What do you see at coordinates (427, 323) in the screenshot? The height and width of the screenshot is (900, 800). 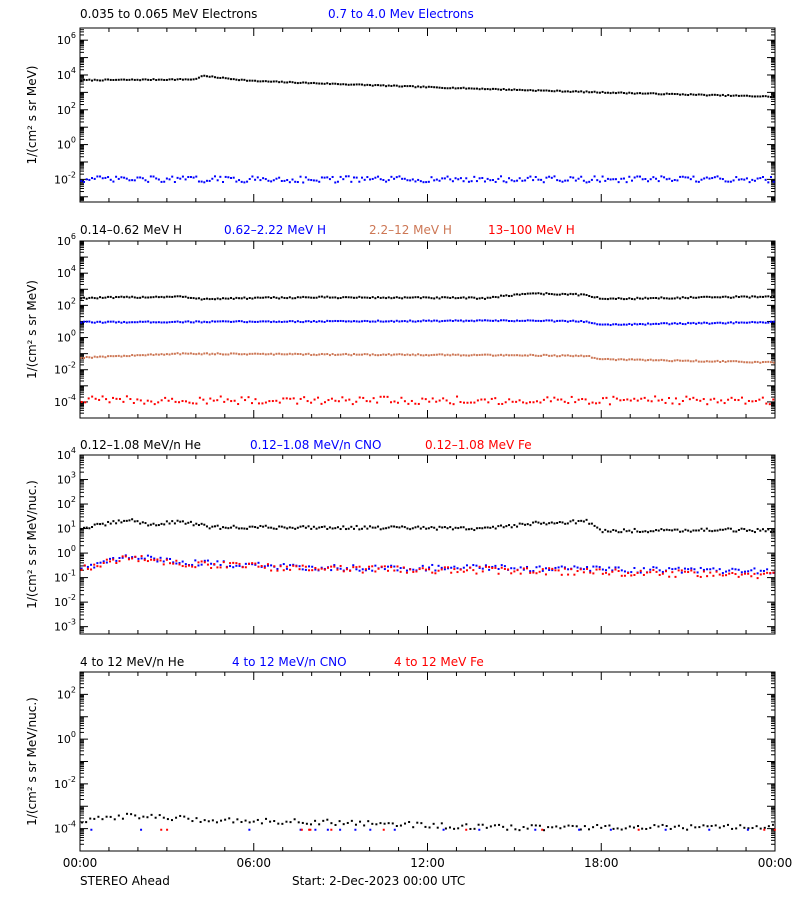 I see `series-points` at bounding box center [427, 323].